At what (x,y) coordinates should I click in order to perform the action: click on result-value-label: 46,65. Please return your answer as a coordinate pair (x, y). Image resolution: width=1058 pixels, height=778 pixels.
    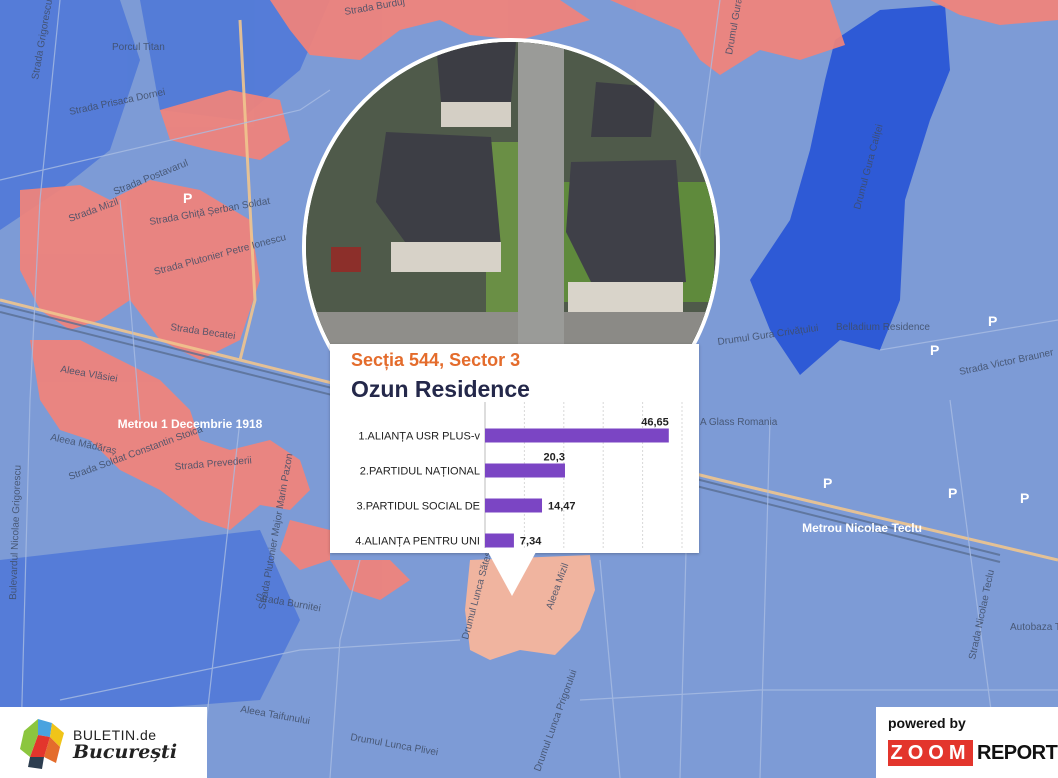
    Looking at the image, I should click on (655, 423).